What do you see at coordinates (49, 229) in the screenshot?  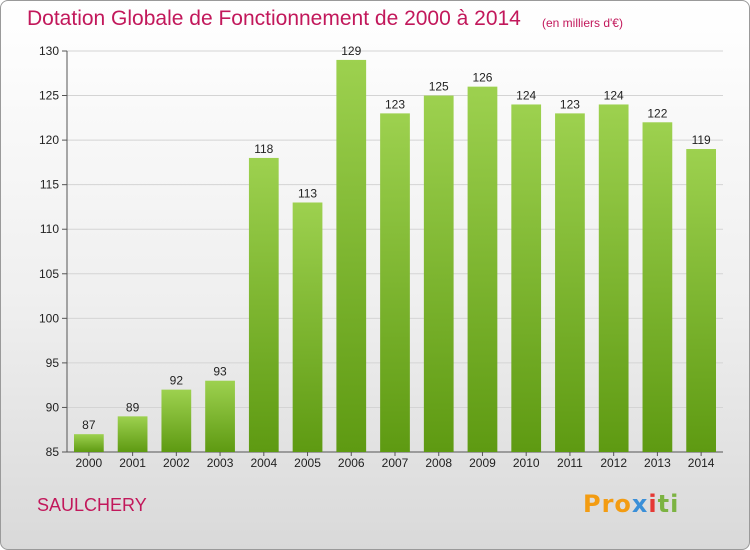 I see `y-tick-label: 110` at bounding box center [49, 229].